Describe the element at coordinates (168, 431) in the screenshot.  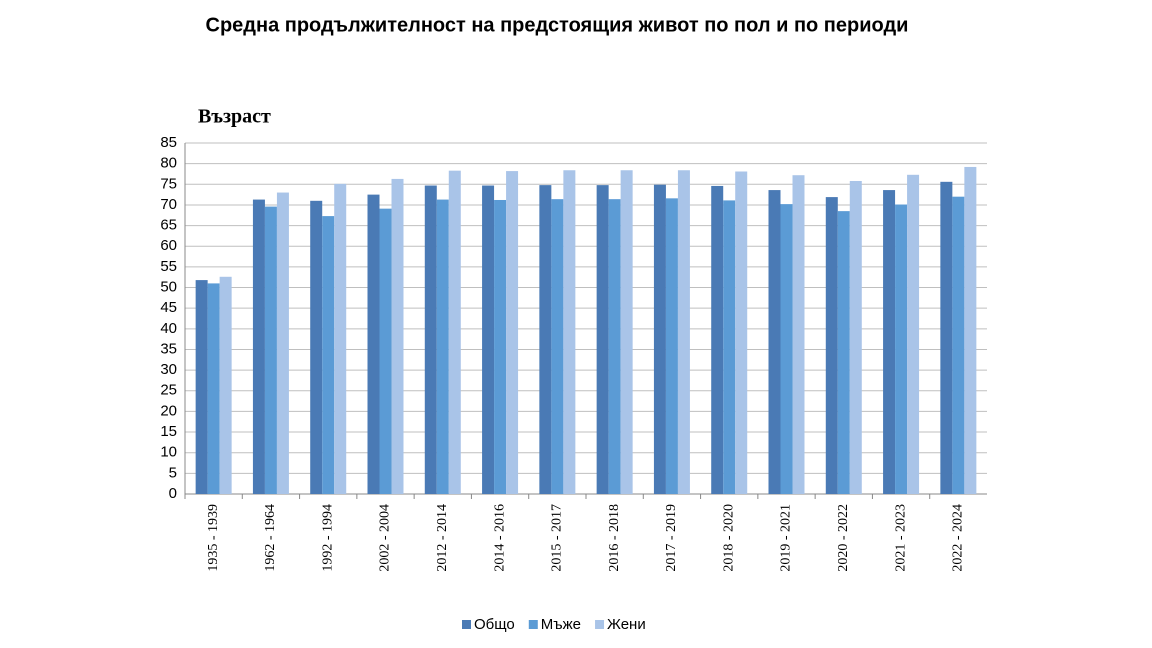
I see `y-tick-label: 15` at that location.